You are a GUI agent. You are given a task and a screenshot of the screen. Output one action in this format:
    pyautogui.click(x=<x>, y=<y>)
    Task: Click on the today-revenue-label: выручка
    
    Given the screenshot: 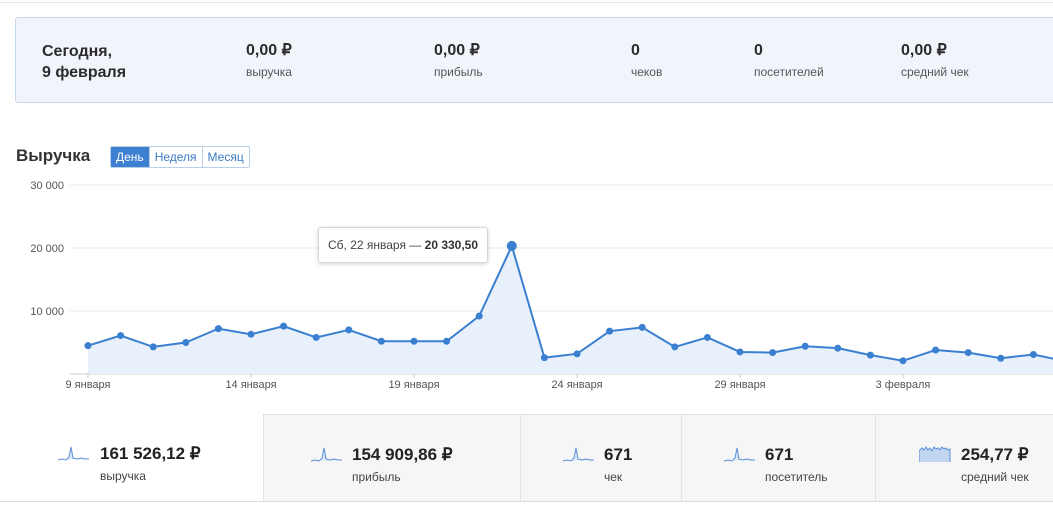 What is the action you would take?
    pyautogui.click(x=269, y=72)
    